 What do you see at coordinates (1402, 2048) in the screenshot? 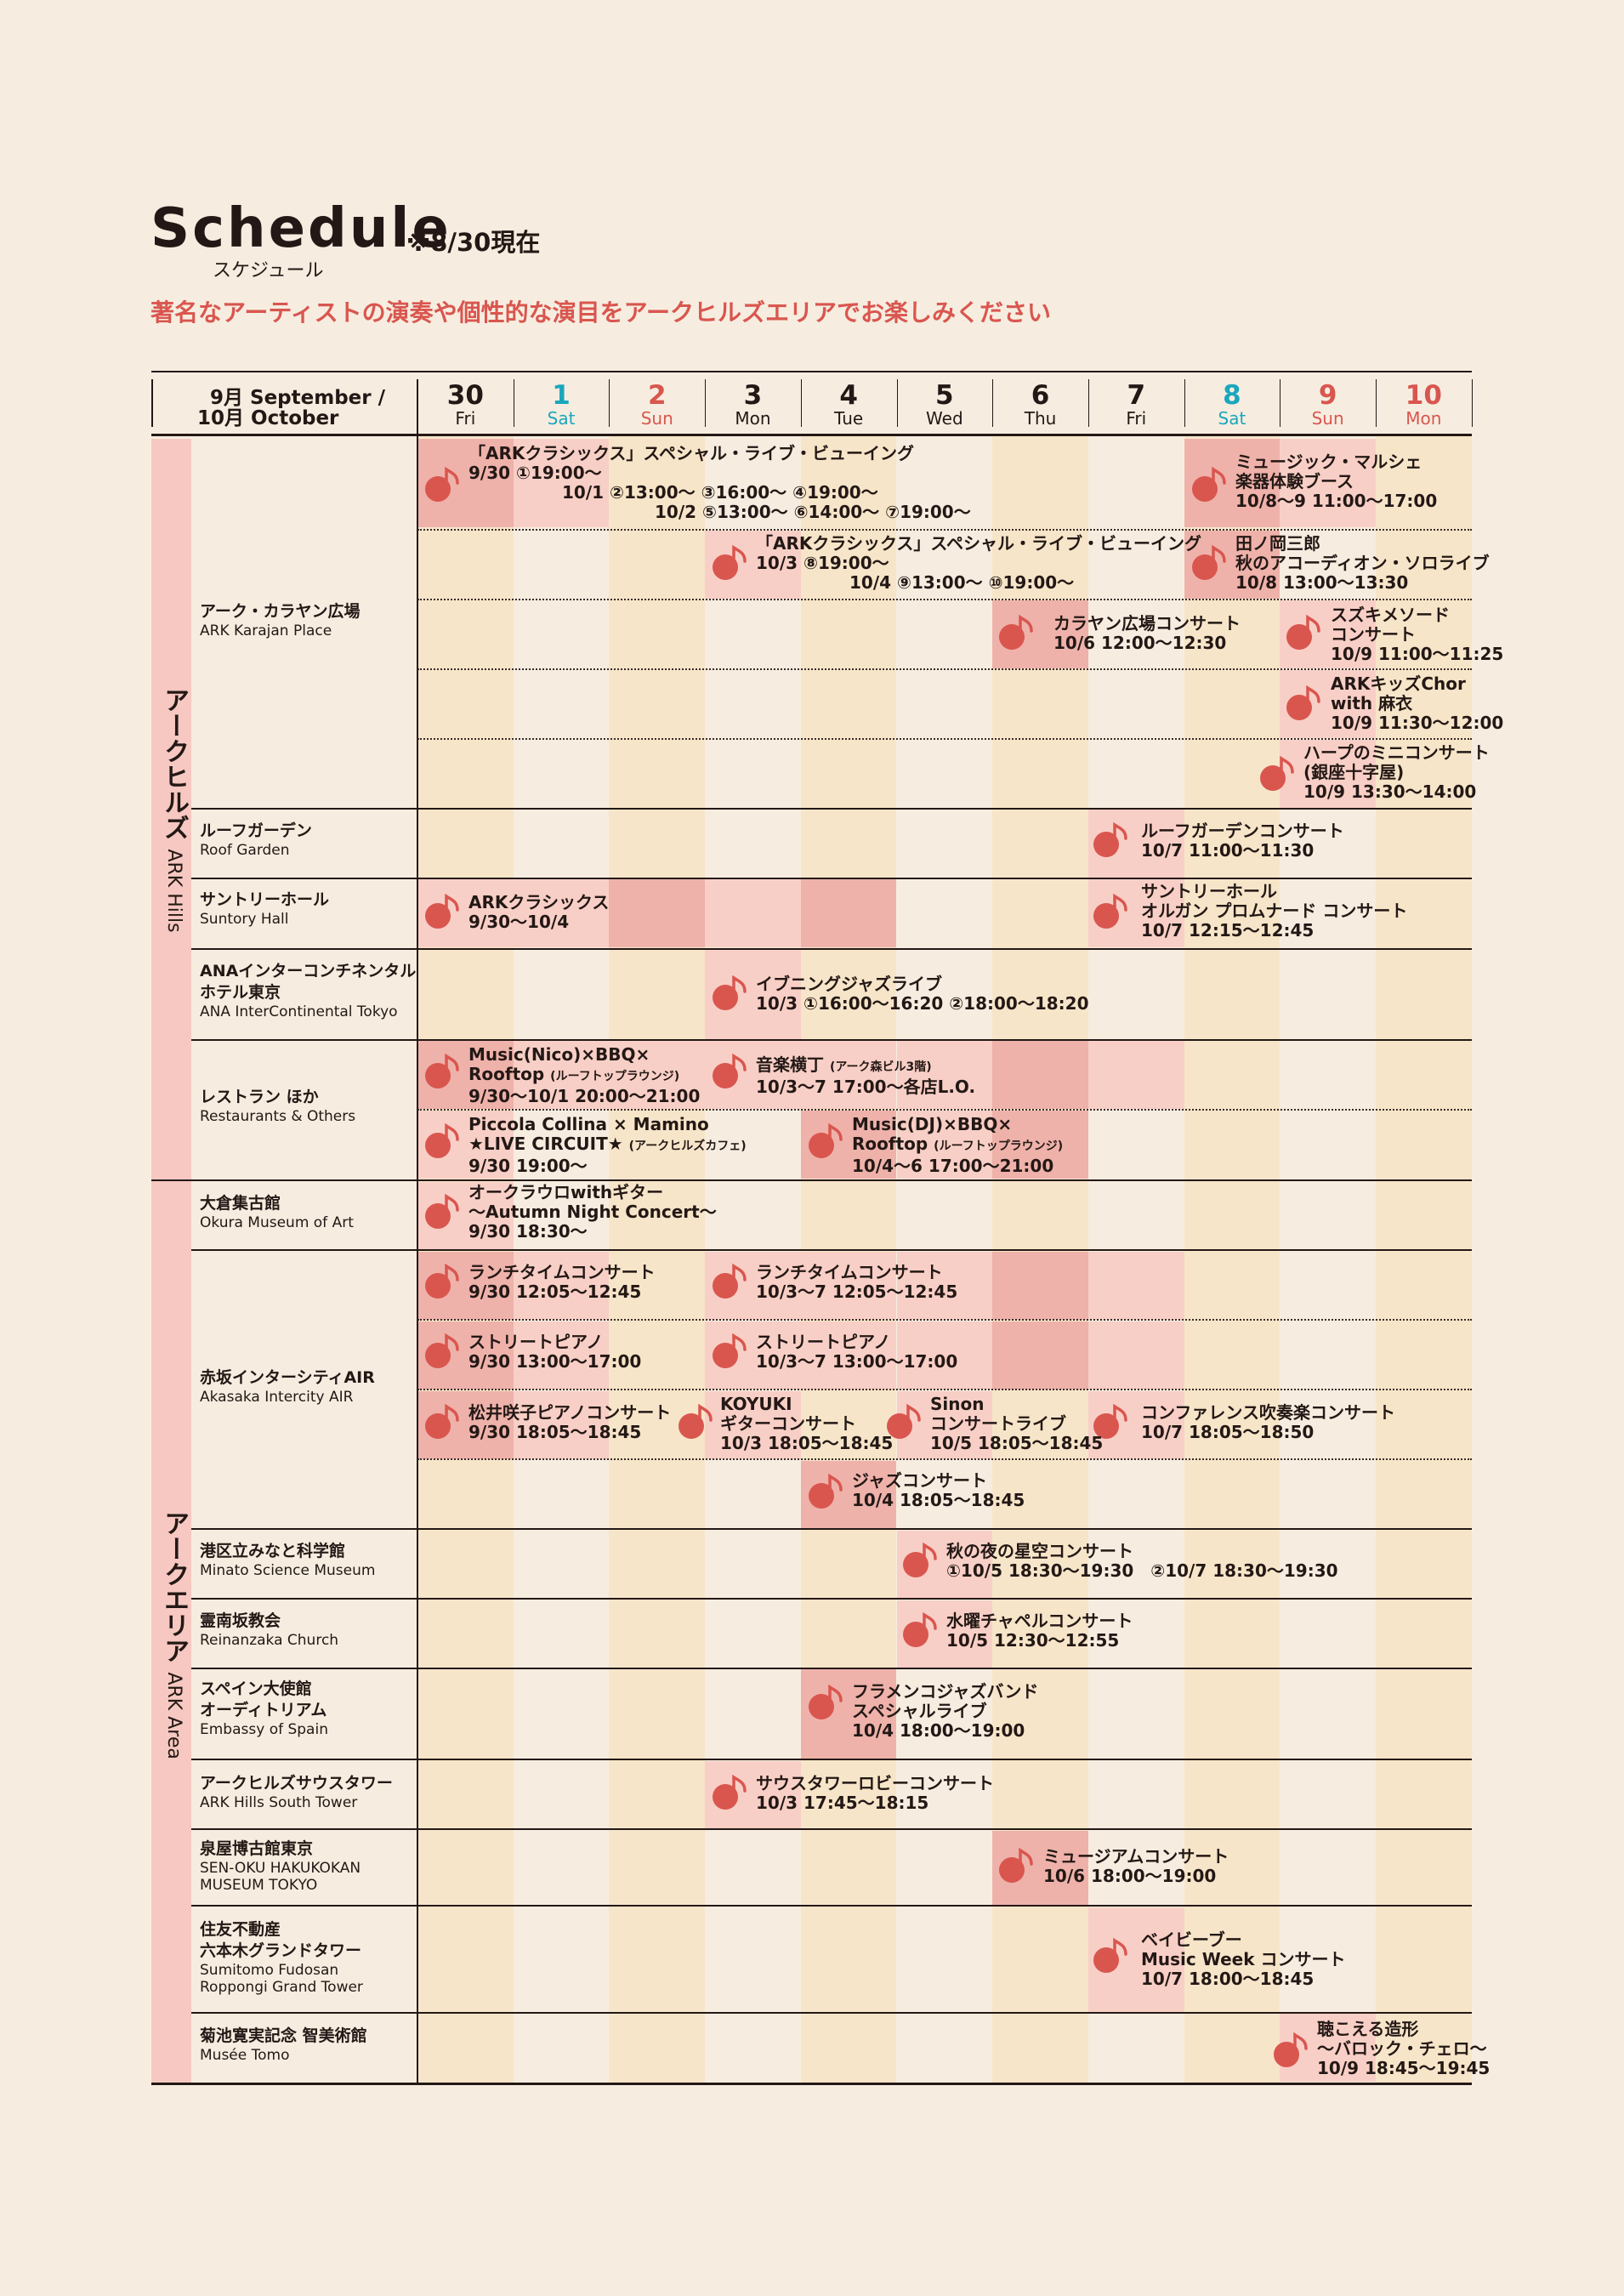
I see `event-title: 〜バロック・チェロ〜` at bounding box center [1402, 2048].